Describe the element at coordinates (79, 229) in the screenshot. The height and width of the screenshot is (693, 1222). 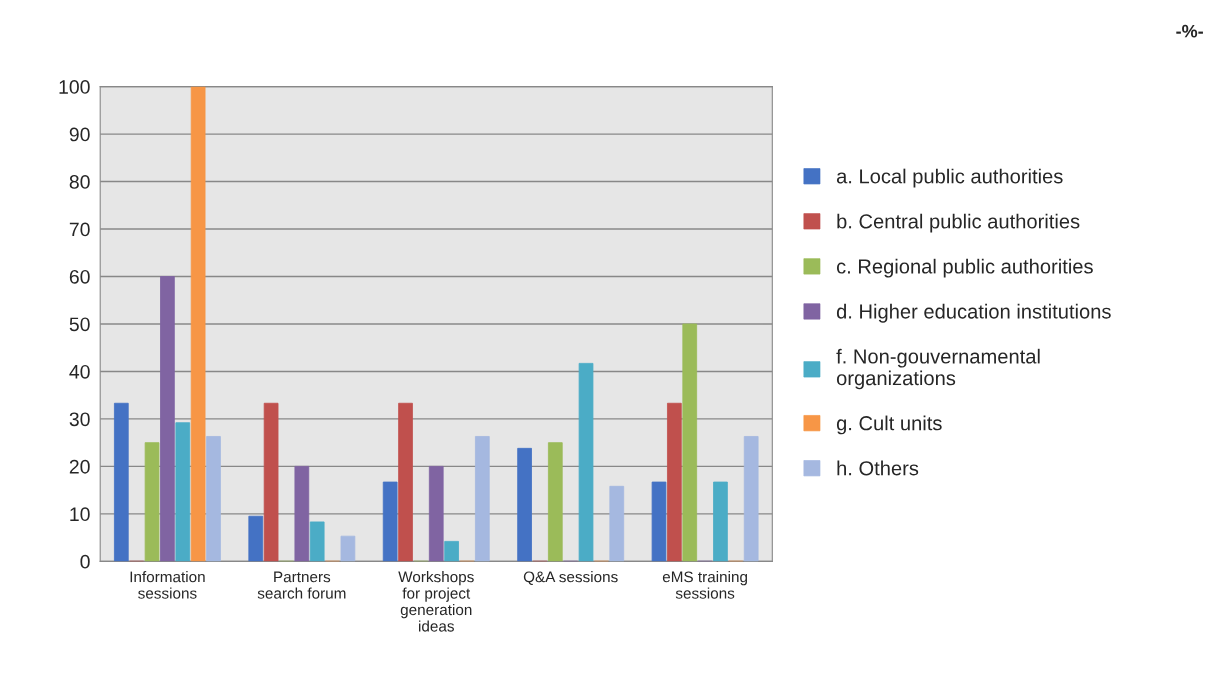
I see `y-tick-label: 70` at that location.